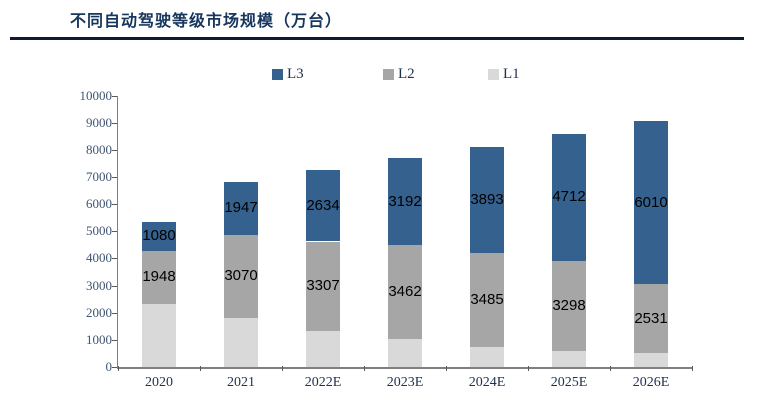 This screenshot has height=403, width=762. I want to click on bar-value-label-l3-2021: 1947, so click(241, 207).